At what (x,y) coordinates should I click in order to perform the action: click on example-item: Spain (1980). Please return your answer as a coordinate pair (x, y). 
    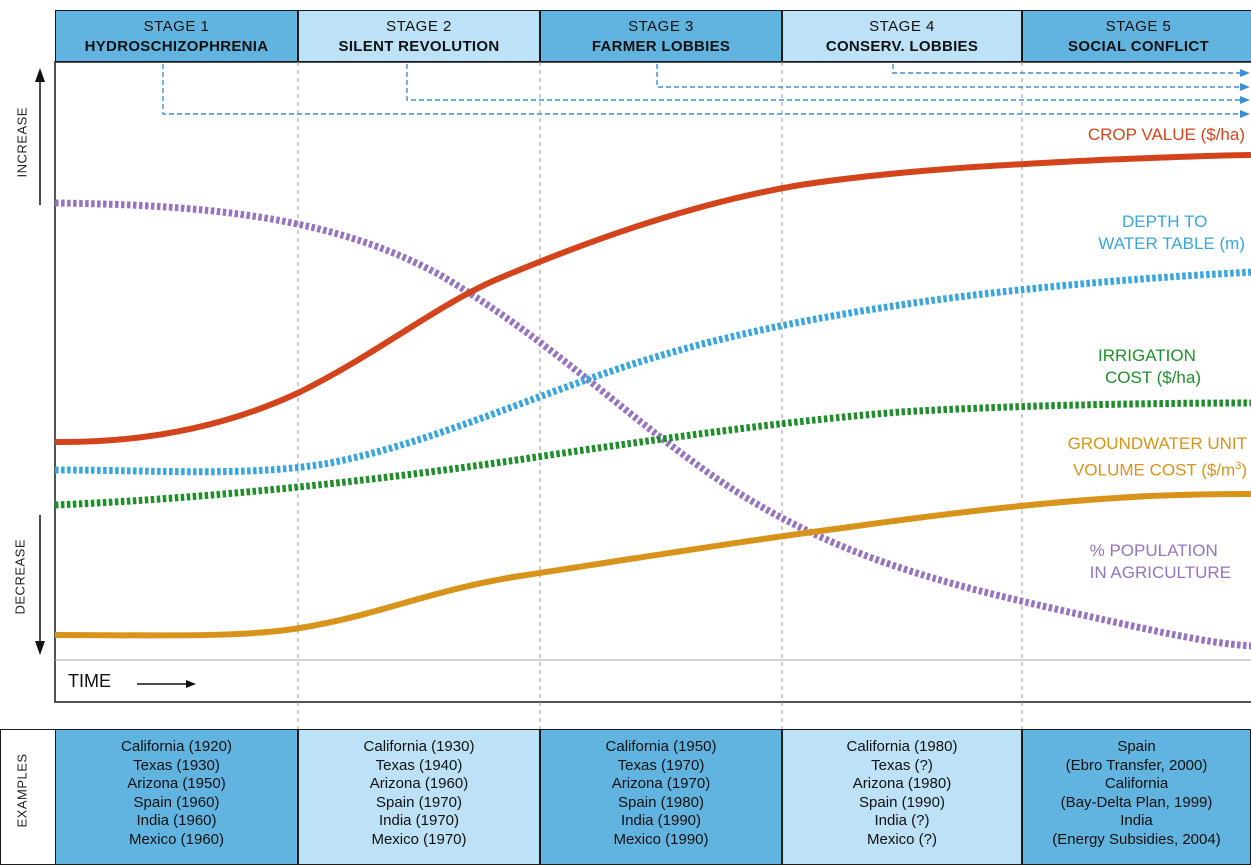
    Looking at the image, I should click on (661, 802).